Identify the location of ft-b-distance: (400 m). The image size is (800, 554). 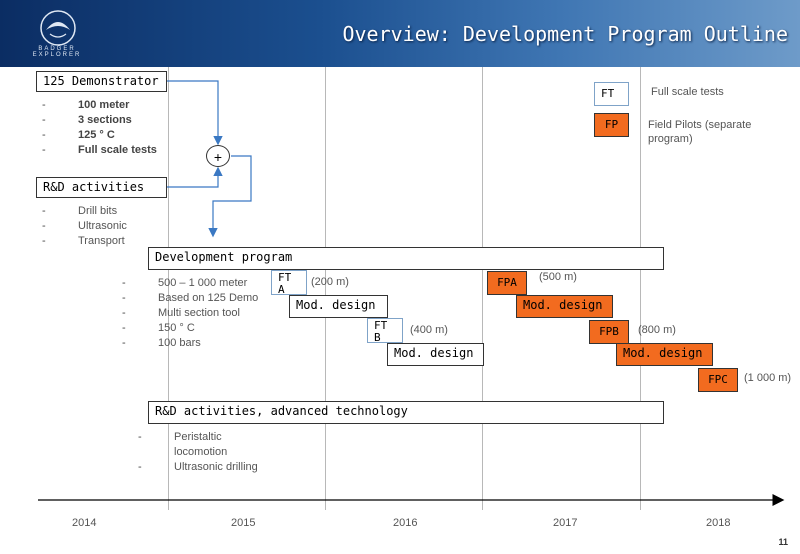
(429, 330).